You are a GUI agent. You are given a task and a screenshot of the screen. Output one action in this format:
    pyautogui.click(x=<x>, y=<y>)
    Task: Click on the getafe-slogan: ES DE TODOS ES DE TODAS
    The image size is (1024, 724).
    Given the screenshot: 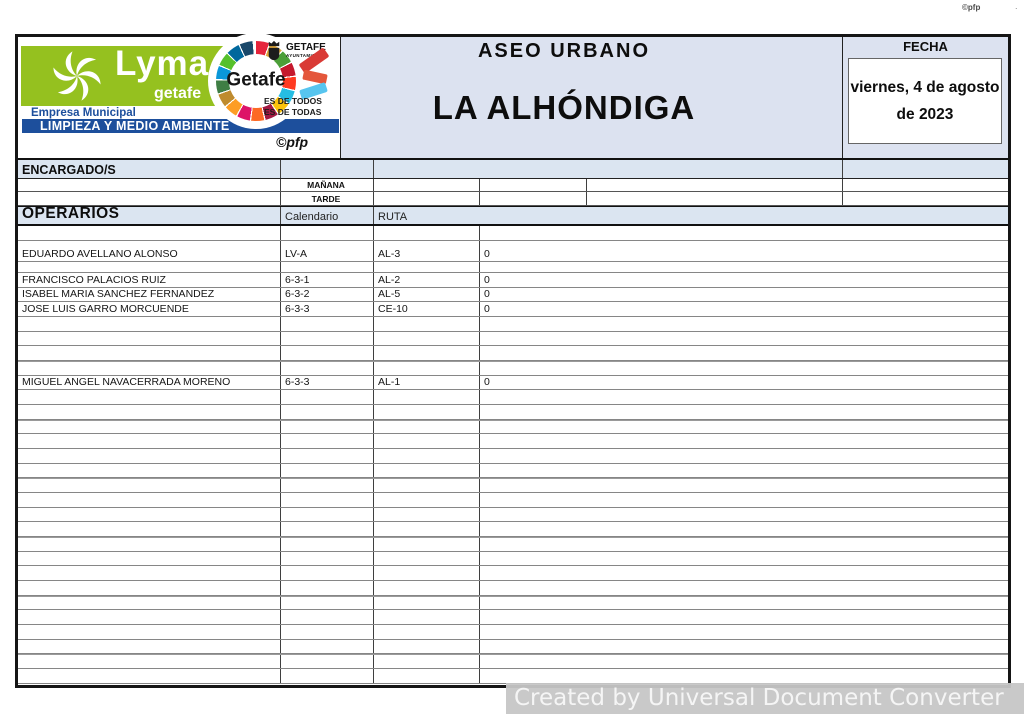 What is the action you would take?
    pyautogui.click(x=293, y=106)
    